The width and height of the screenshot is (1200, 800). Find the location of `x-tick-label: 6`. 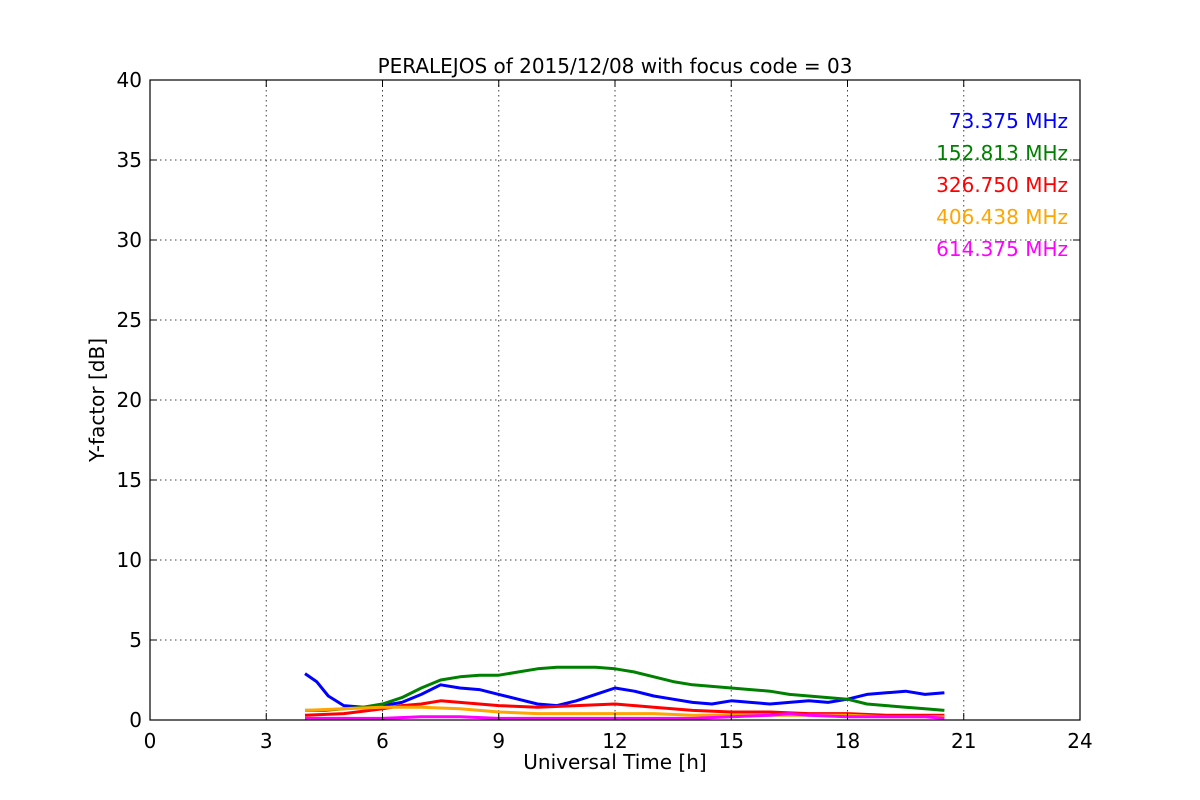

x-tick-label: 6 is located at coordinates (382, 741).